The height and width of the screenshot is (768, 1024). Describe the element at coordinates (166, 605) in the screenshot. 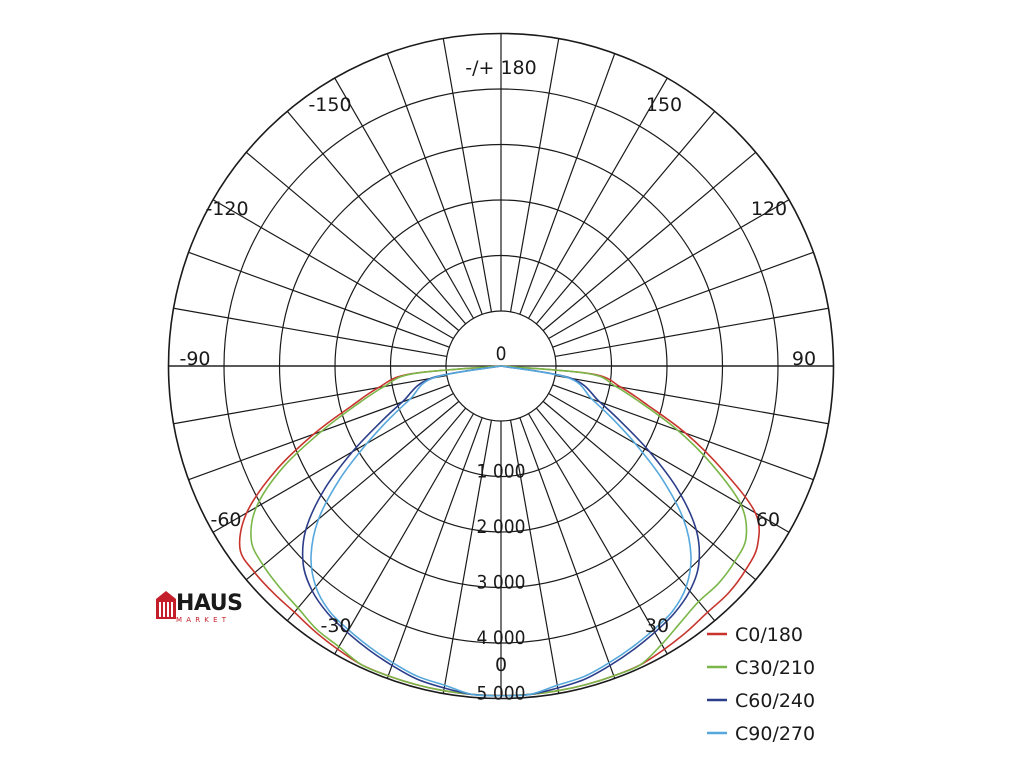

I see `house-icon` at that location.